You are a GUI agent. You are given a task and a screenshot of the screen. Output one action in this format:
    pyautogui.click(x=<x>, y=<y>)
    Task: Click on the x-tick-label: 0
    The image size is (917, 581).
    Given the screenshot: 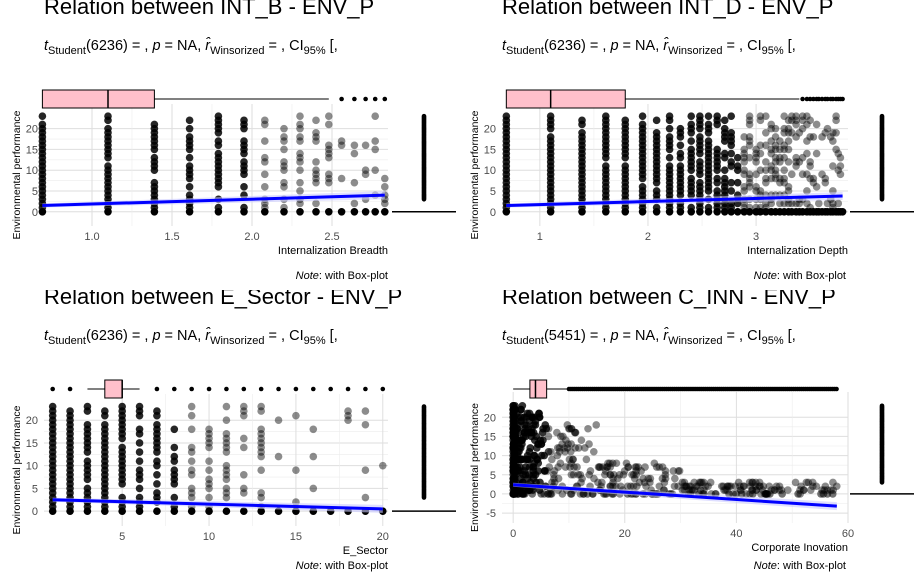 What is the action you would take?
    pyautogui.click(x=513, y=534)
    